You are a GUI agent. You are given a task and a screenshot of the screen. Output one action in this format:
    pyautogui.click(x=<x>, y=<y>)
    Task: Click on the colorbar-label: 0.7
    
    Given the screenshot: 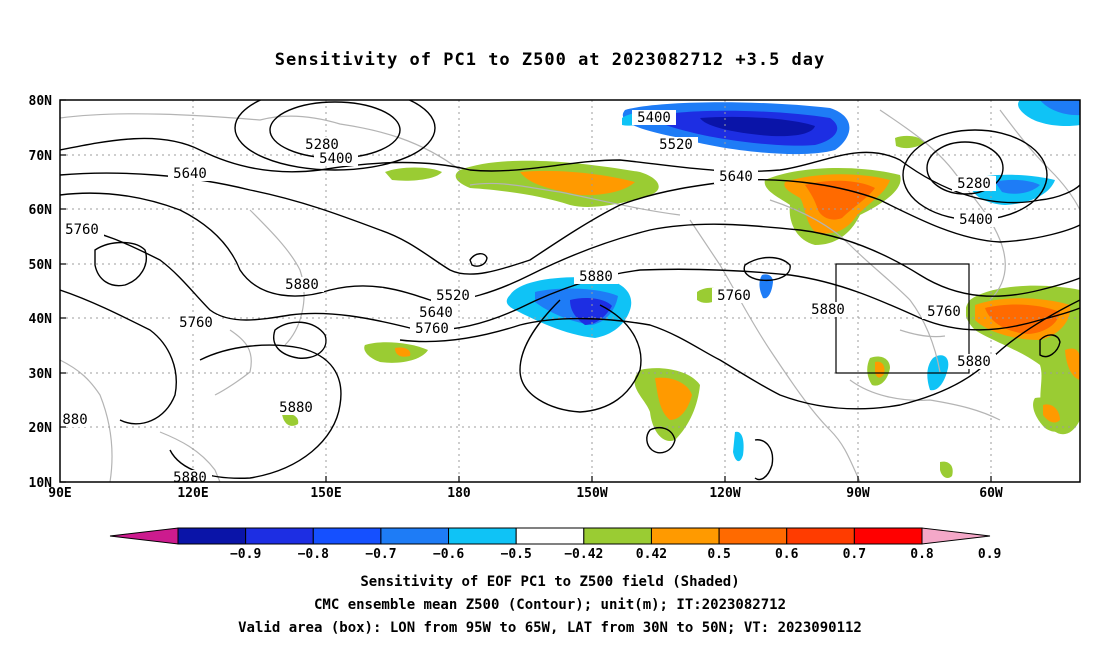 What is the action you would take?
    pyautogui.click(x=854, y=554)
    